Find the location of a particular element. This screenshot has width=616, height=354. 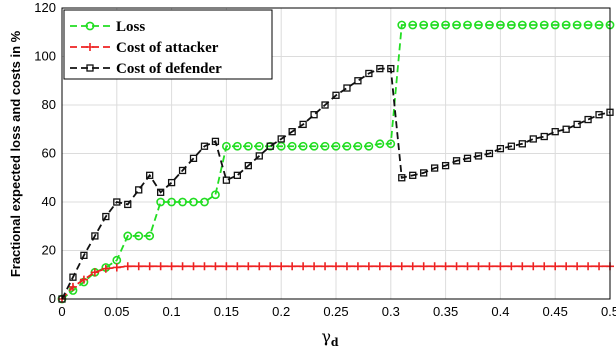

x-tick-label: 0.2 is located at coordinates (281, 311).